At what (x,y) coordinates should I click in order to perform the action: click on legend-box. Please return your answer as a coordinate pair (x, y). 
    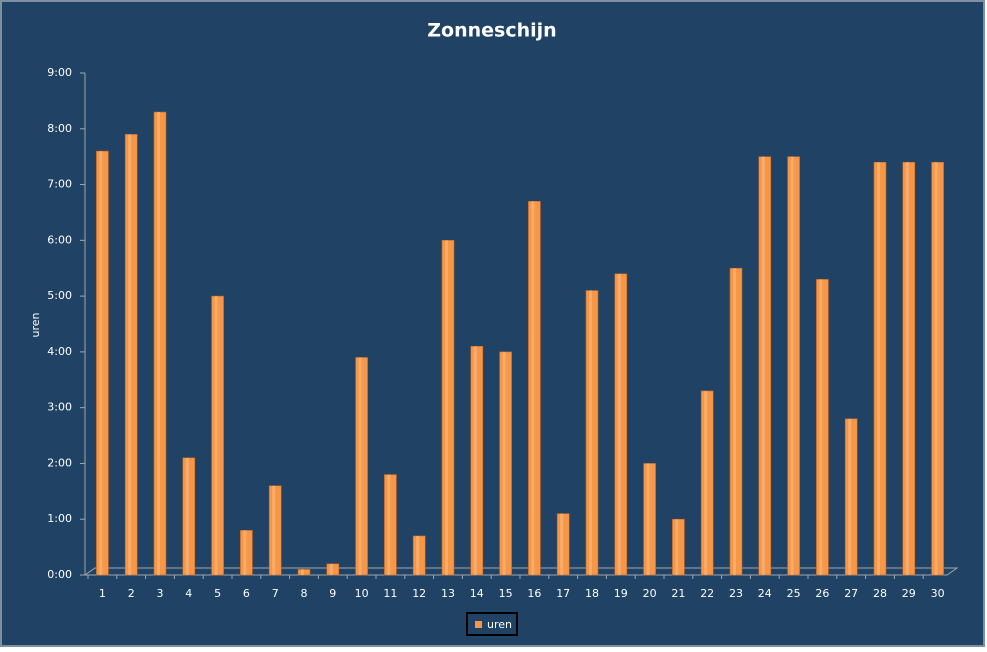
    Looking at the image, I should click on (492, 624).